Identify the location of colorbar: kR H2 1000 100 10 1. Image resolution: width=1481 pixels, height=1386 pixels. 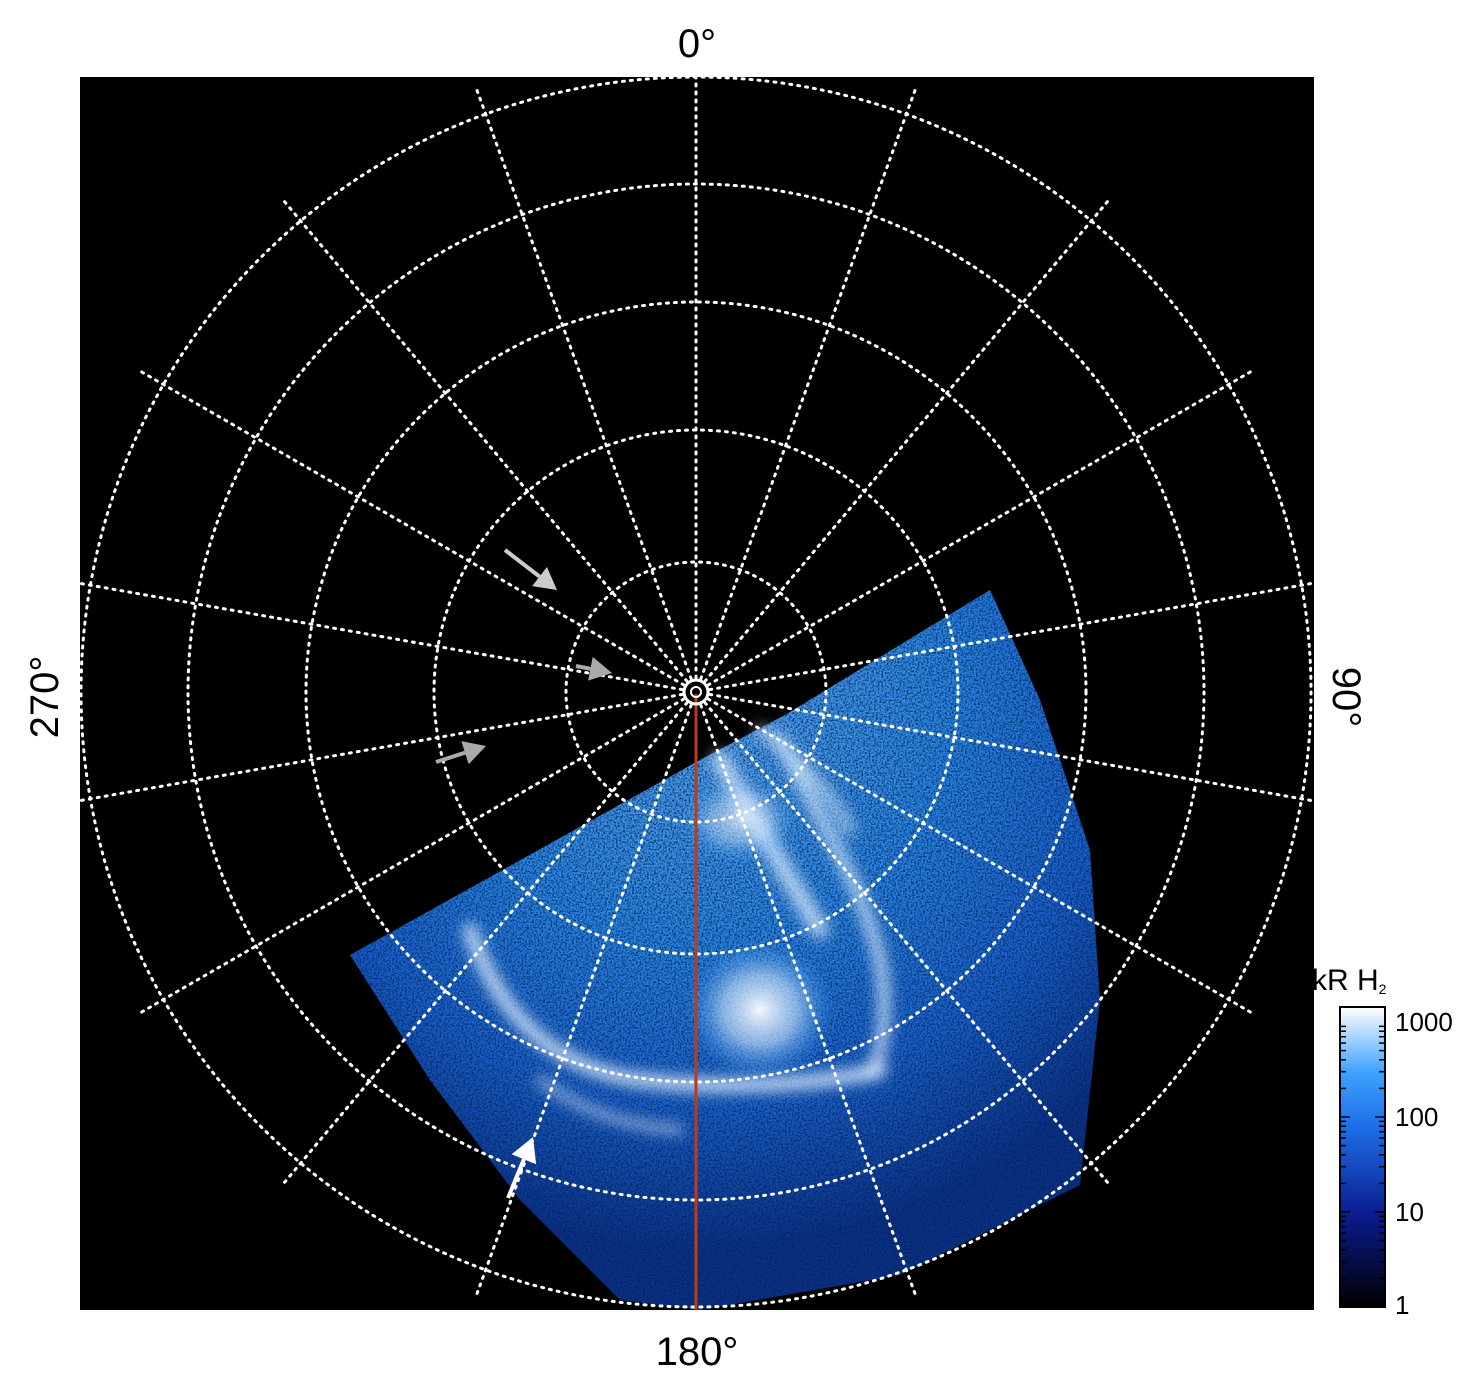
(1382, 1142).